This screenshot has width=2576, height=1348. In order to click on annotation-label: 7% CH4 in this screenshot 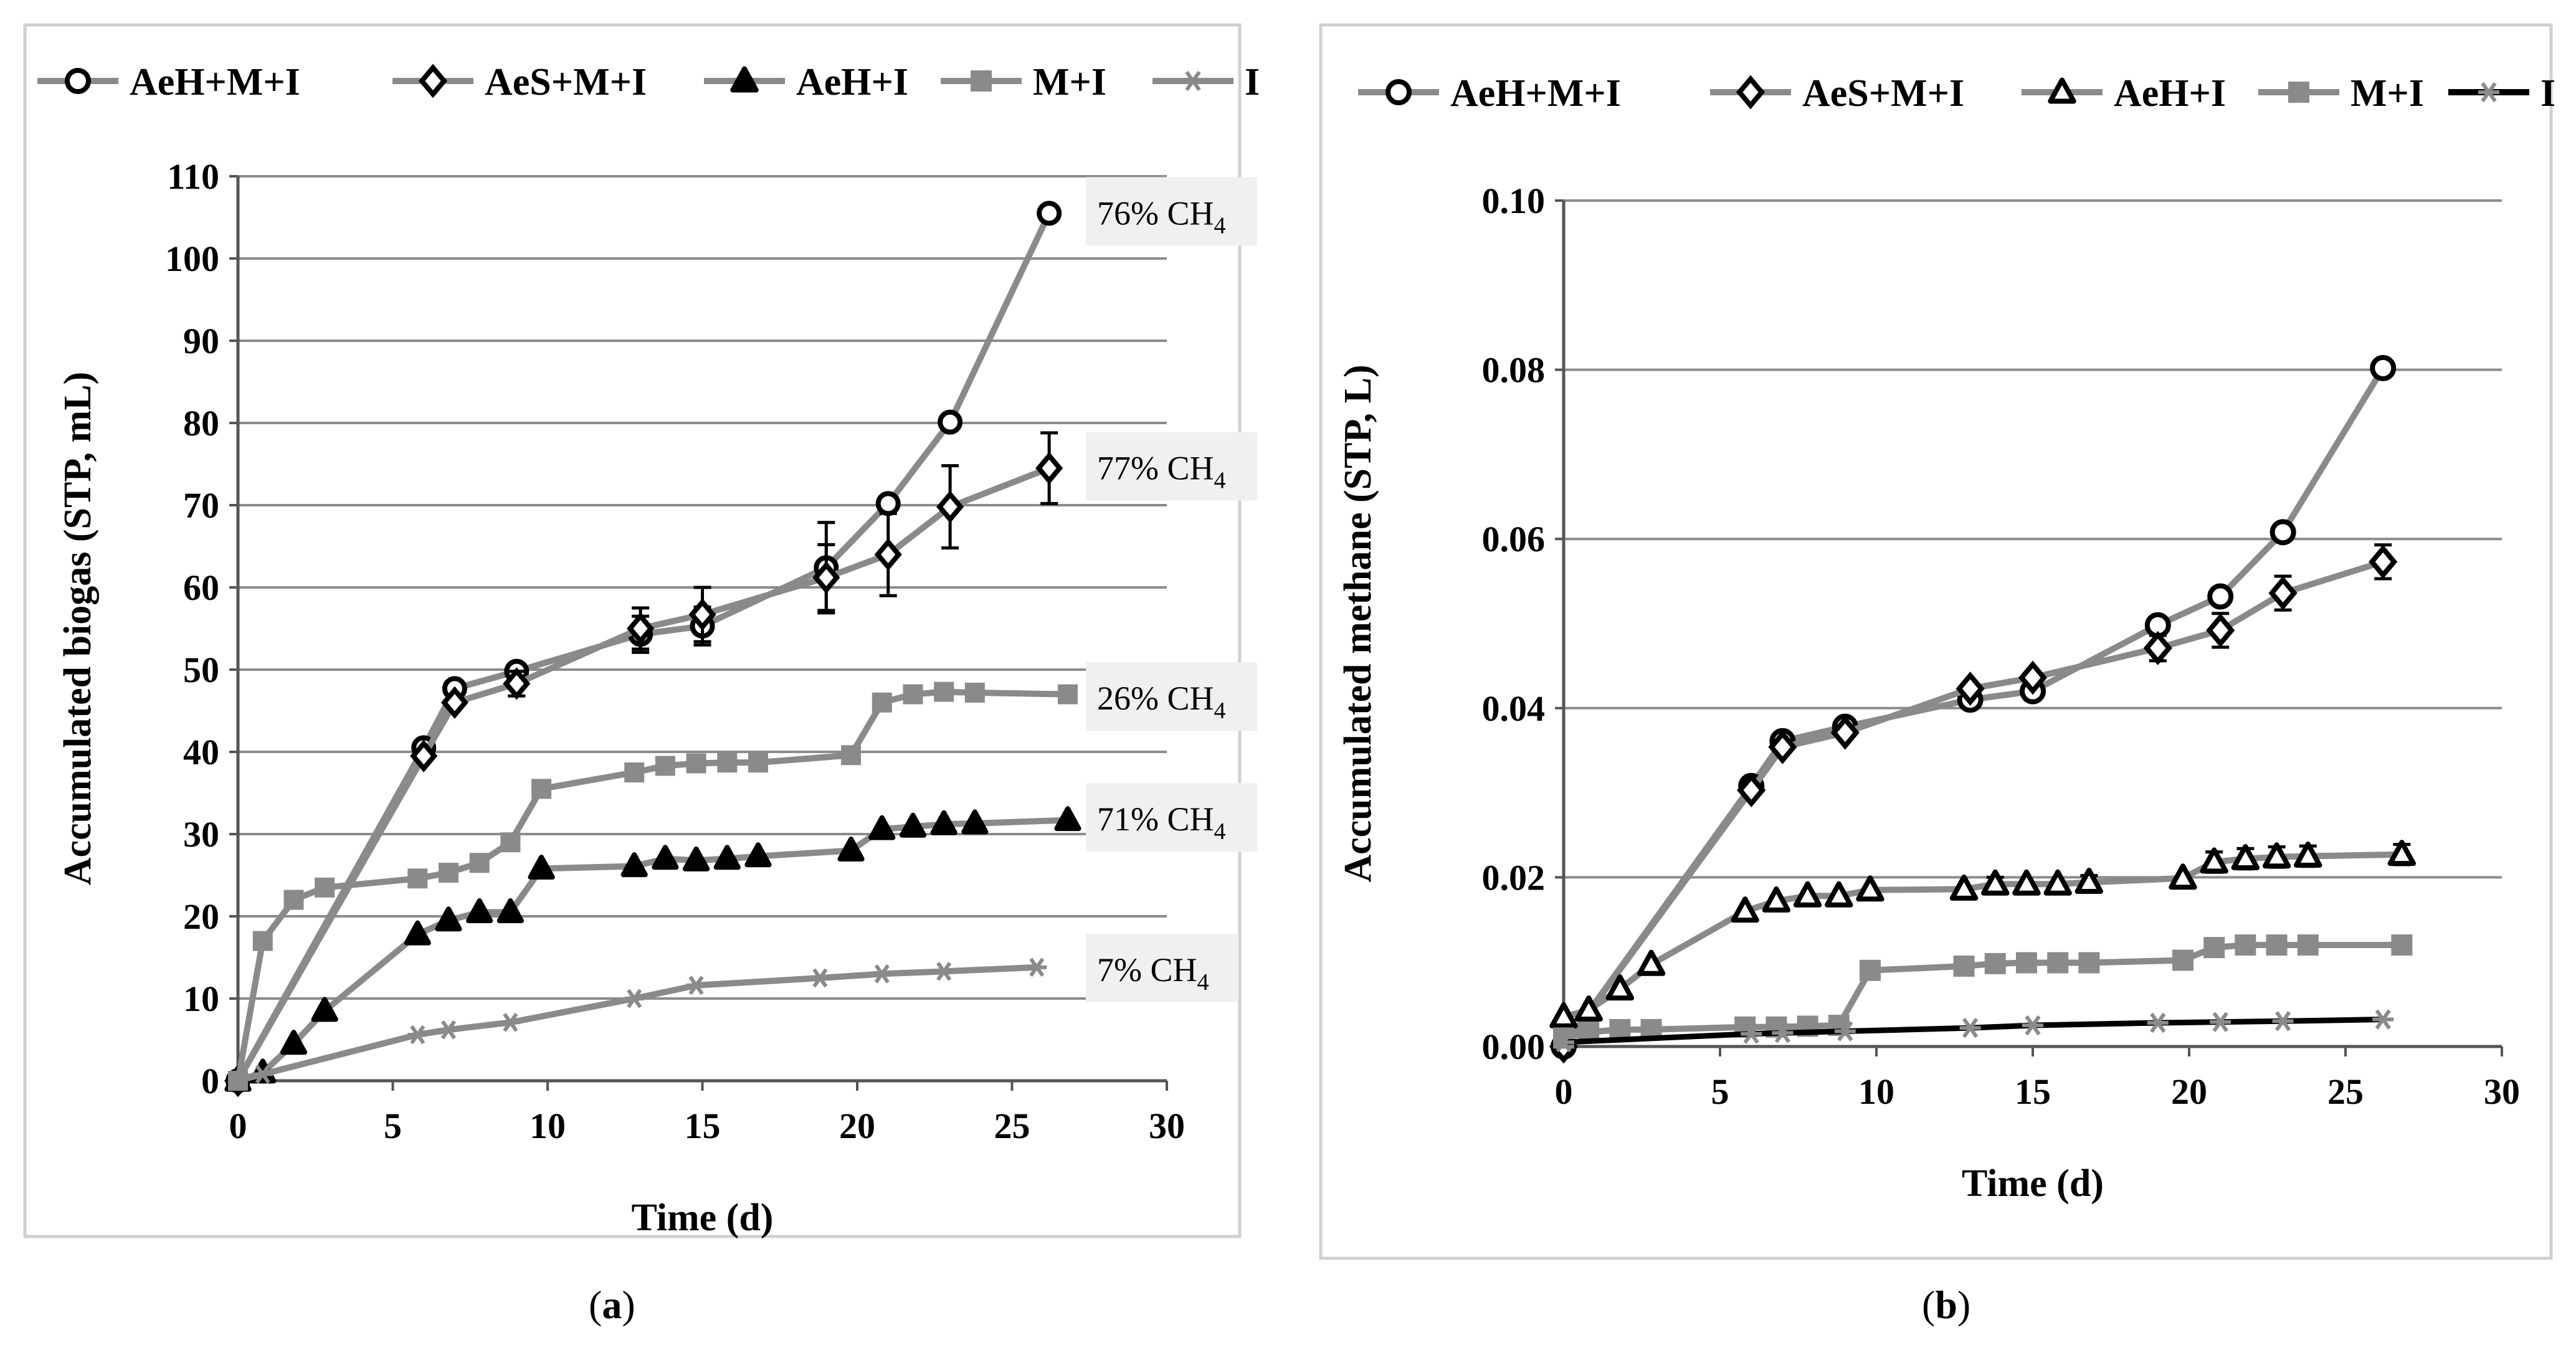, I will do `click(1153, 973)`.